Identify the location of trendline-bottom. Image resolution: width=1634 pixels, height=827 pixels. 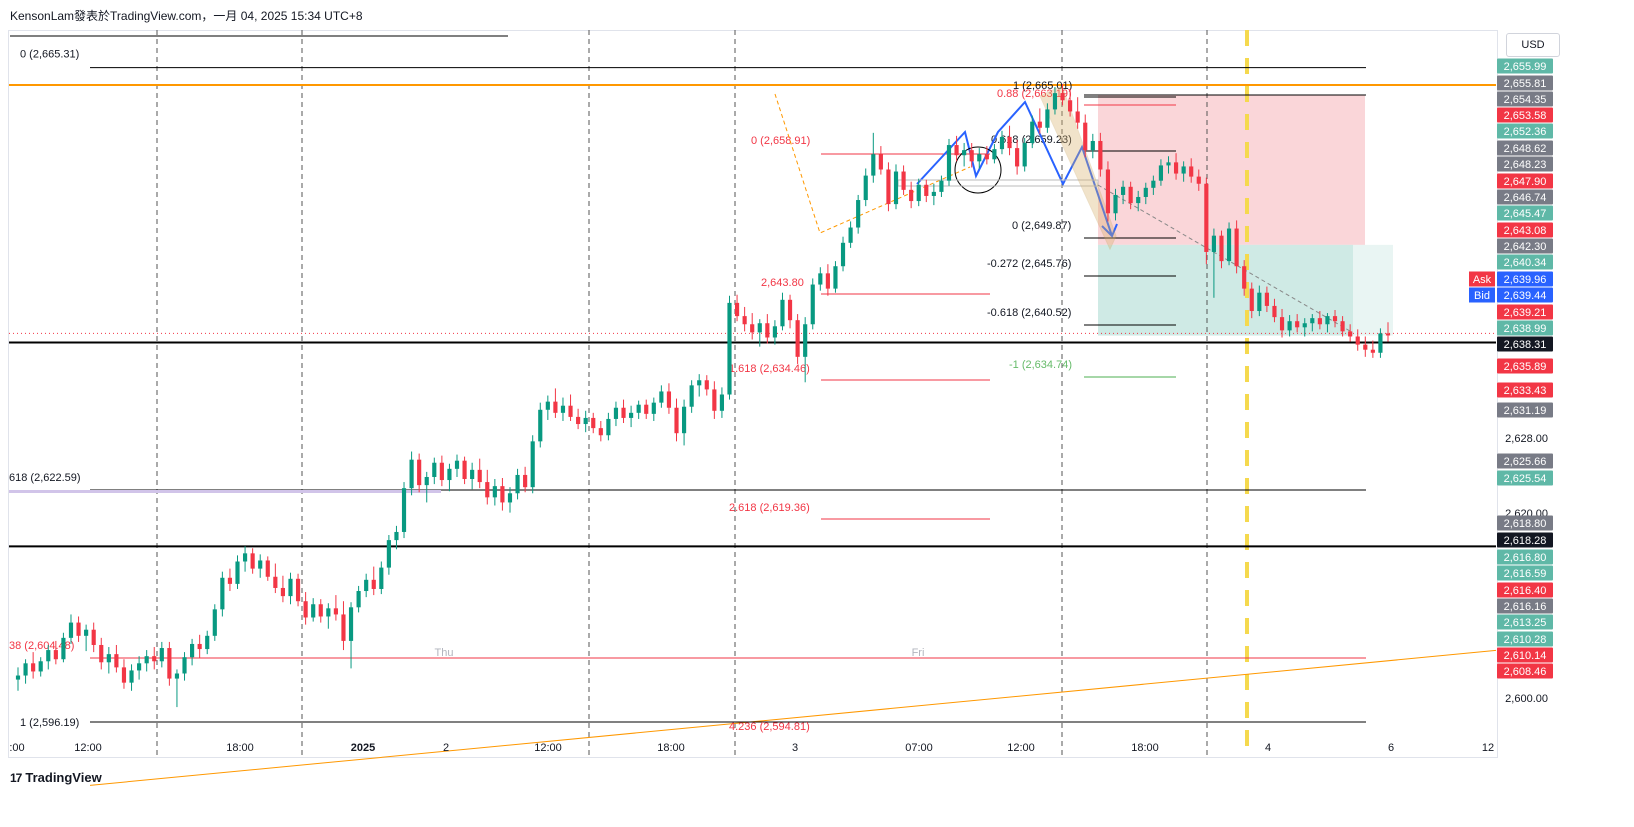
(793, 717).